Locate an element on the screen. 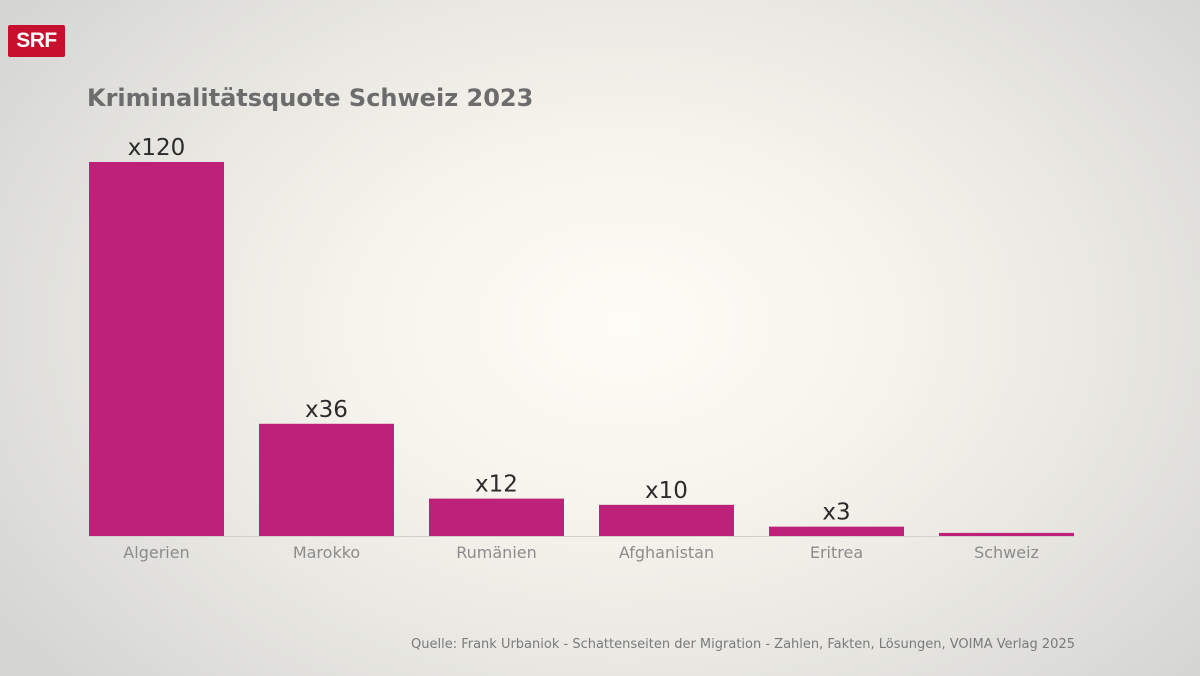  bar-afghanistan is located at coordinates (666, 520).